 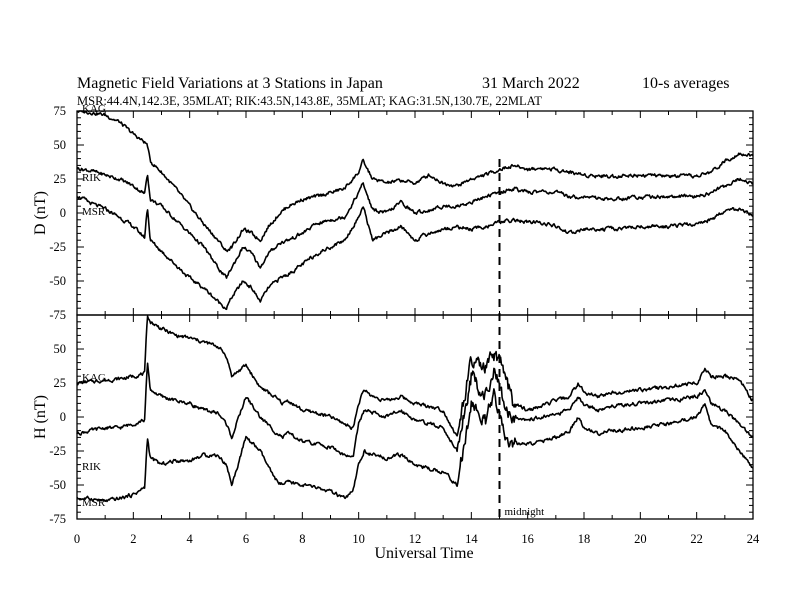 I want to click on top-y-axis-title: D (nT), so click(x=40, y=213).